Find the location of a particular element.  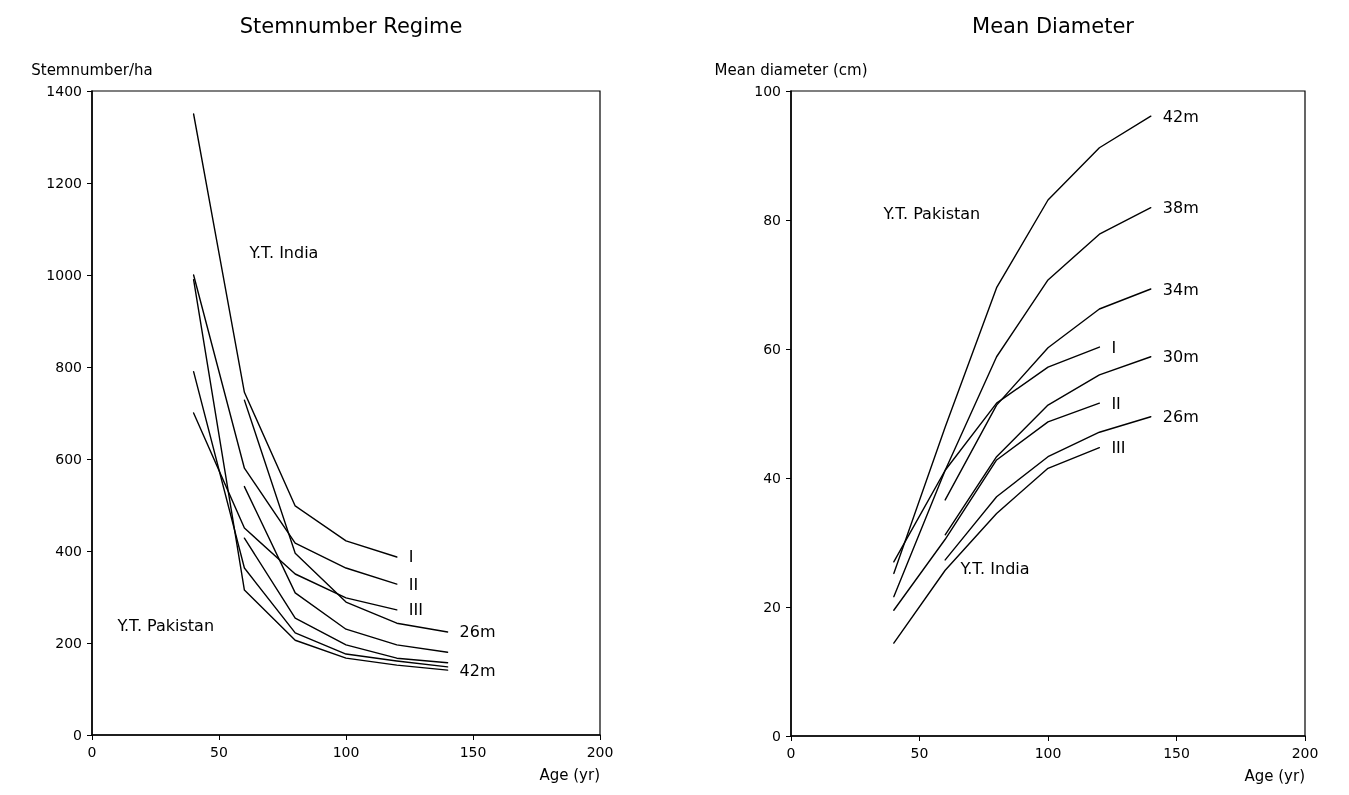

y-tick-label: 1000 is located at coordinates (64, 275).